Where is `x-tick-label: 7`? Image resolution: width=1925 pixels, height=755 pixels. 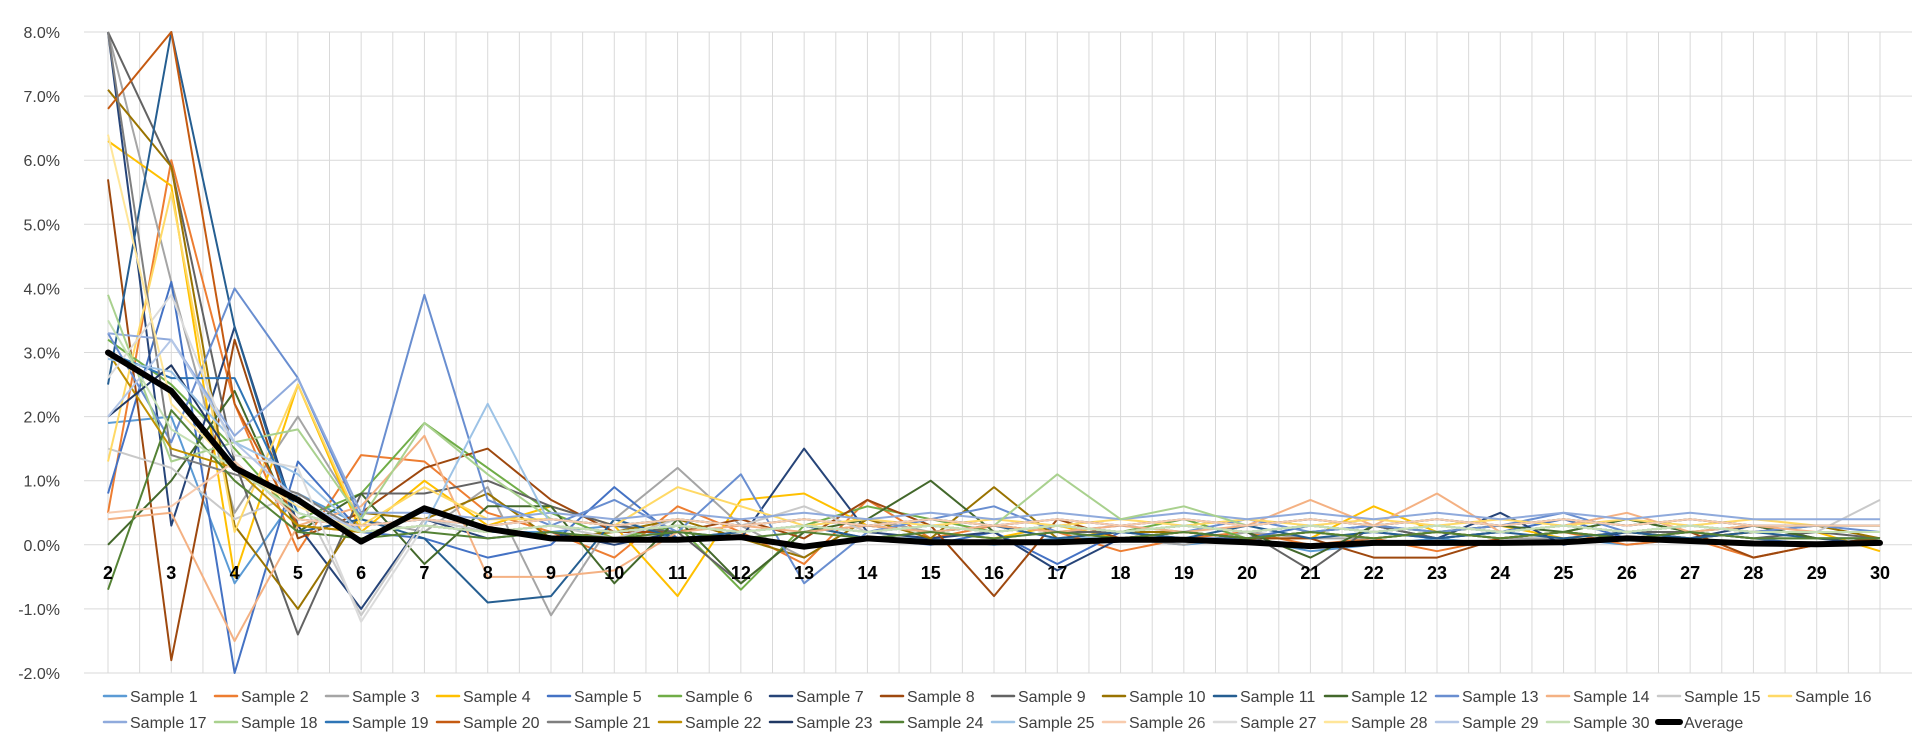
x-tick-label: 7 is located at coordinates (424, 573).